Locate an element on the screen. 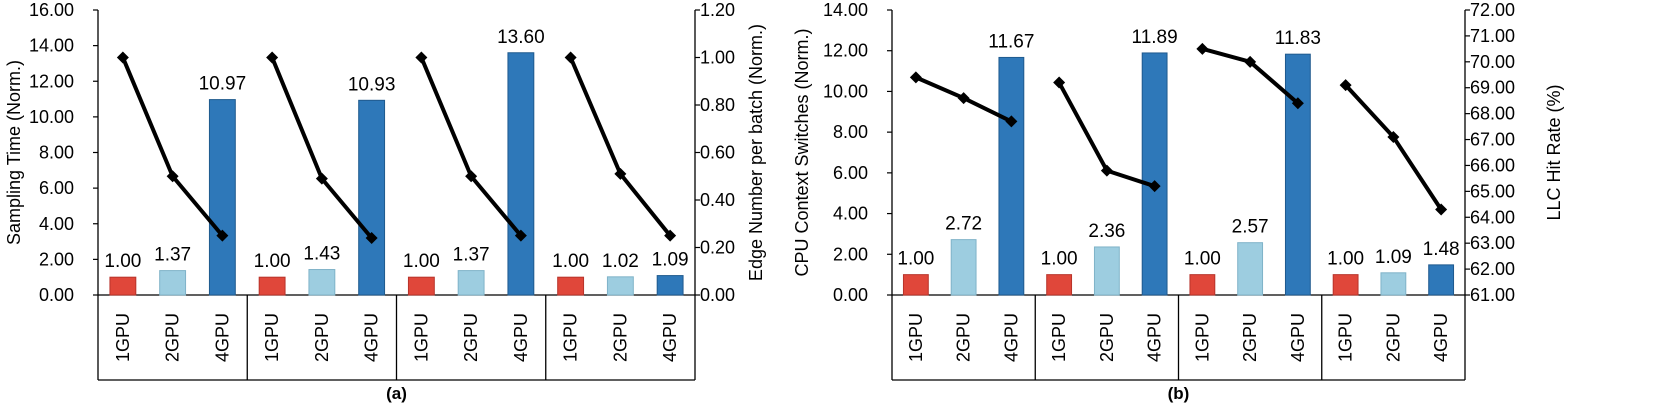  chart2-bar-data-label: 2.72 is located at coordinates (963, 224).